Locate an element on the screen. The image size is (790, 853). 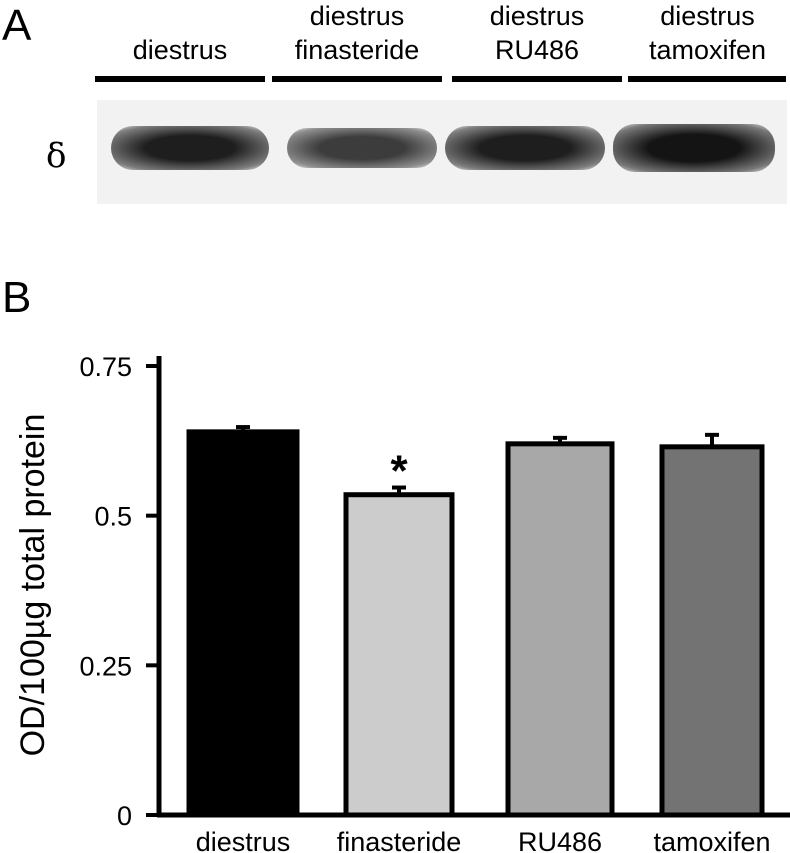
lane-3-label-line1: diestrus is located at coordinates (537, 16).